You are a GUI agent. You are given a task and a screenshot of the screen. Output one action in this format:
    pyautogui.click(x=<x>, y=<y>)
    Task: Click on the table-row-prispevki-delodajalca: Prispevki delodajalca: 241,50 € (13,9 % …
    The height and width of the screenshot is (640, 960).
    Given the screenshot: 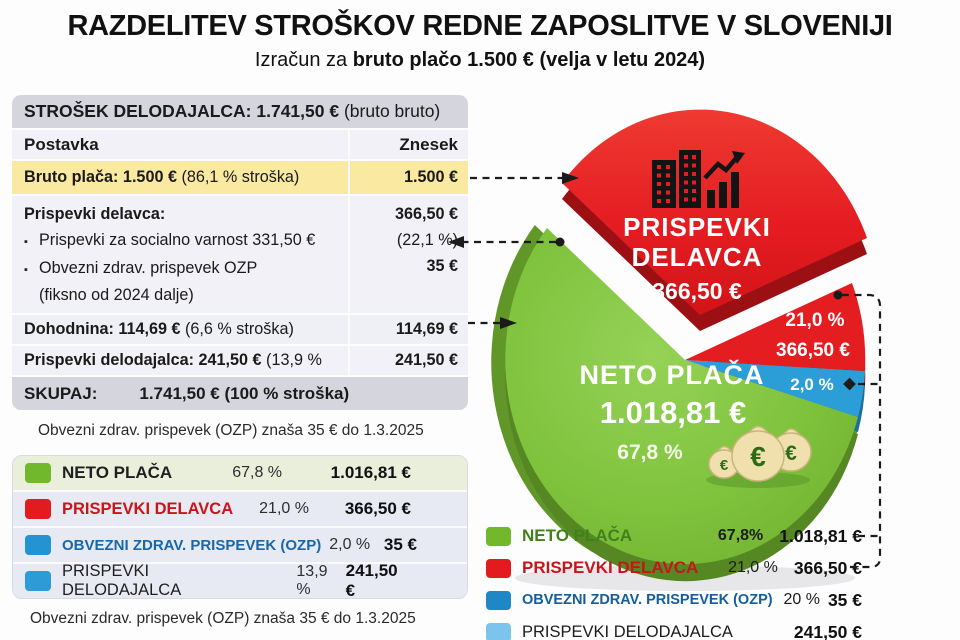 What is the action you would take?
    pyautogui.click(x=240, y=360)
    